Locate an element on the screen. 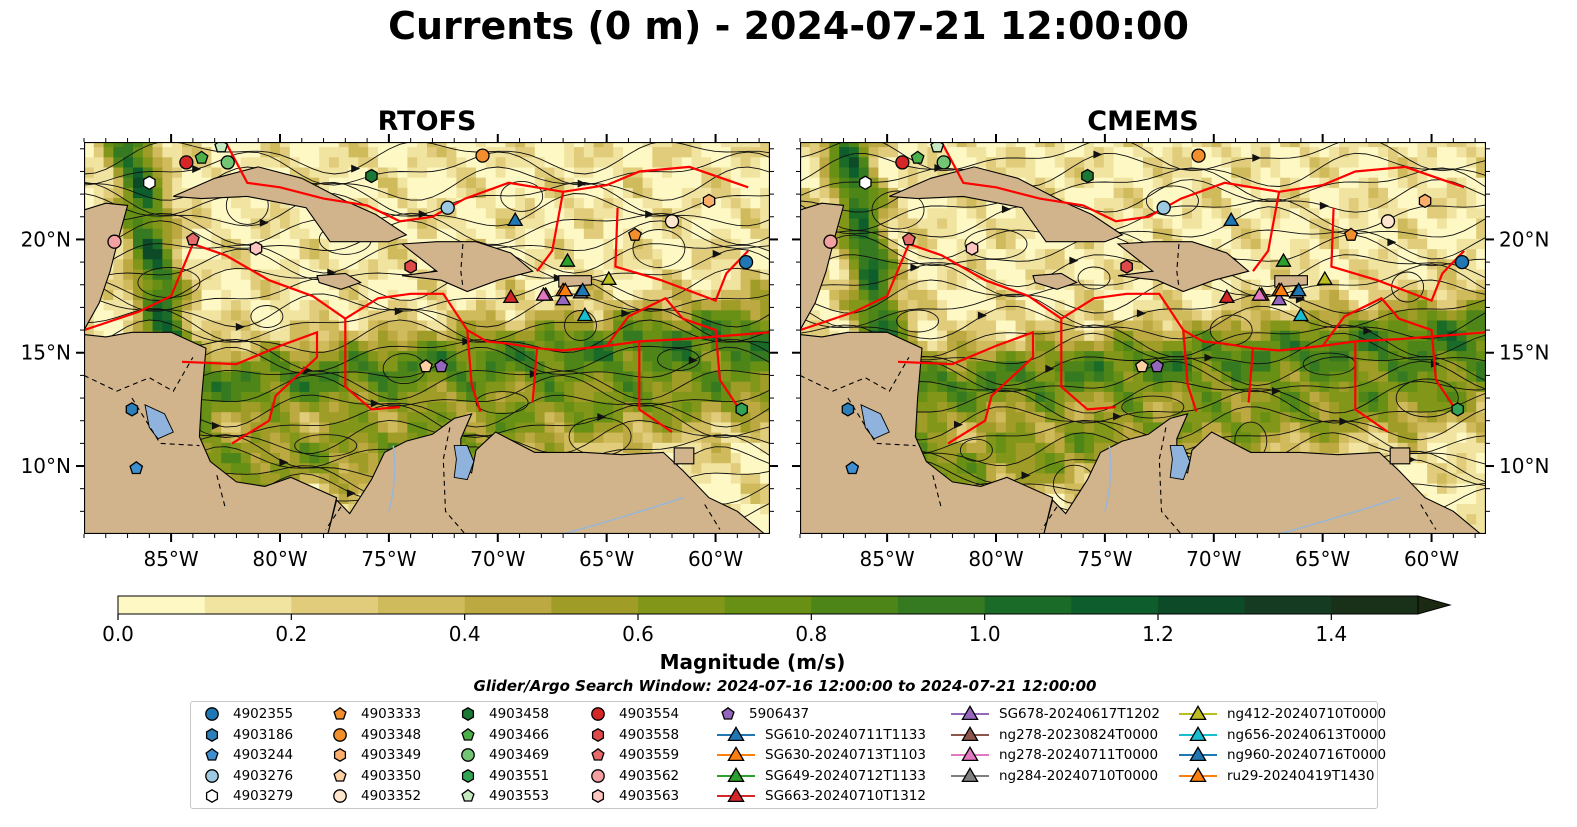  legend-label: ng278-20230824T0000 is located at coordinates (1079, 734).